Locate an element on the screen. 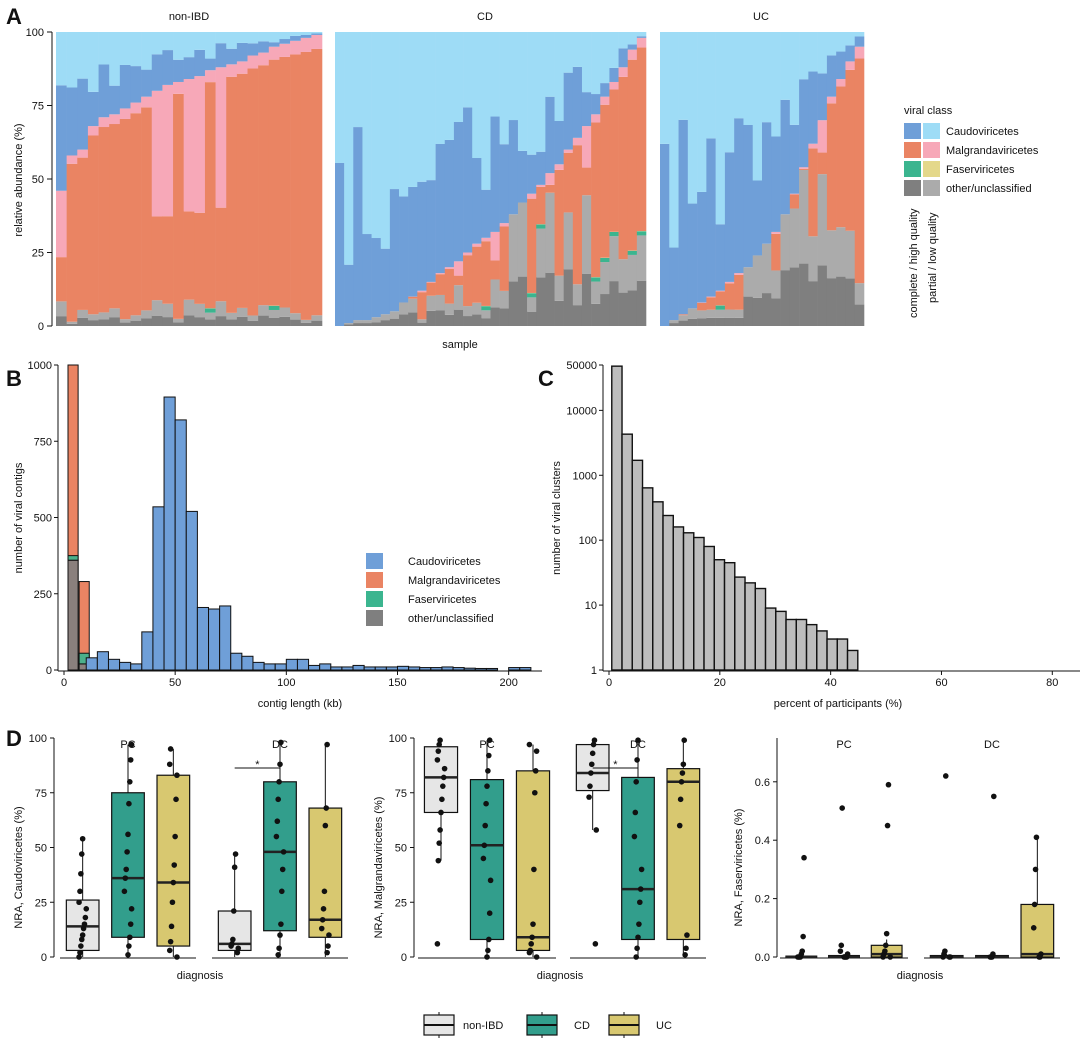 This screenshot has height=1041, width=1080. legend-a-title: viral class is located at coordinates (928, 111).